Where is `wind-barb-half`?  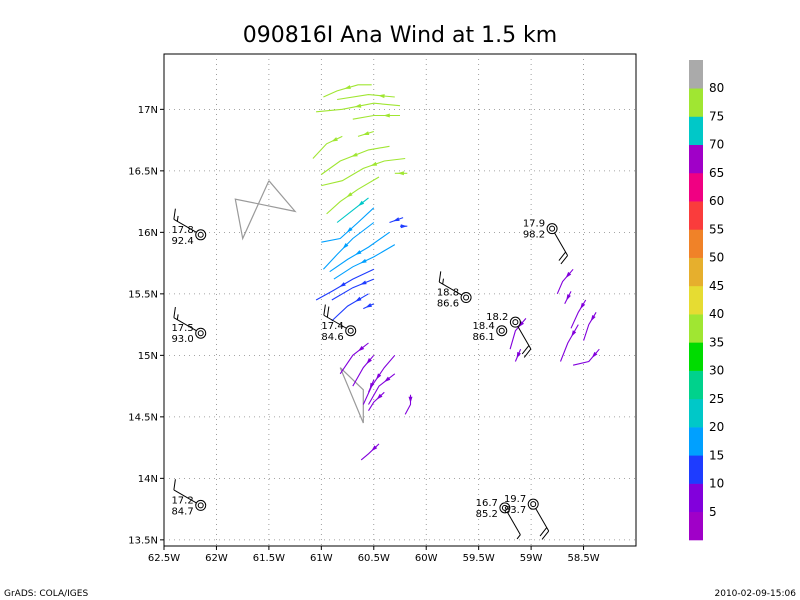 wind-barb-half is located at coordinates (177, 317).